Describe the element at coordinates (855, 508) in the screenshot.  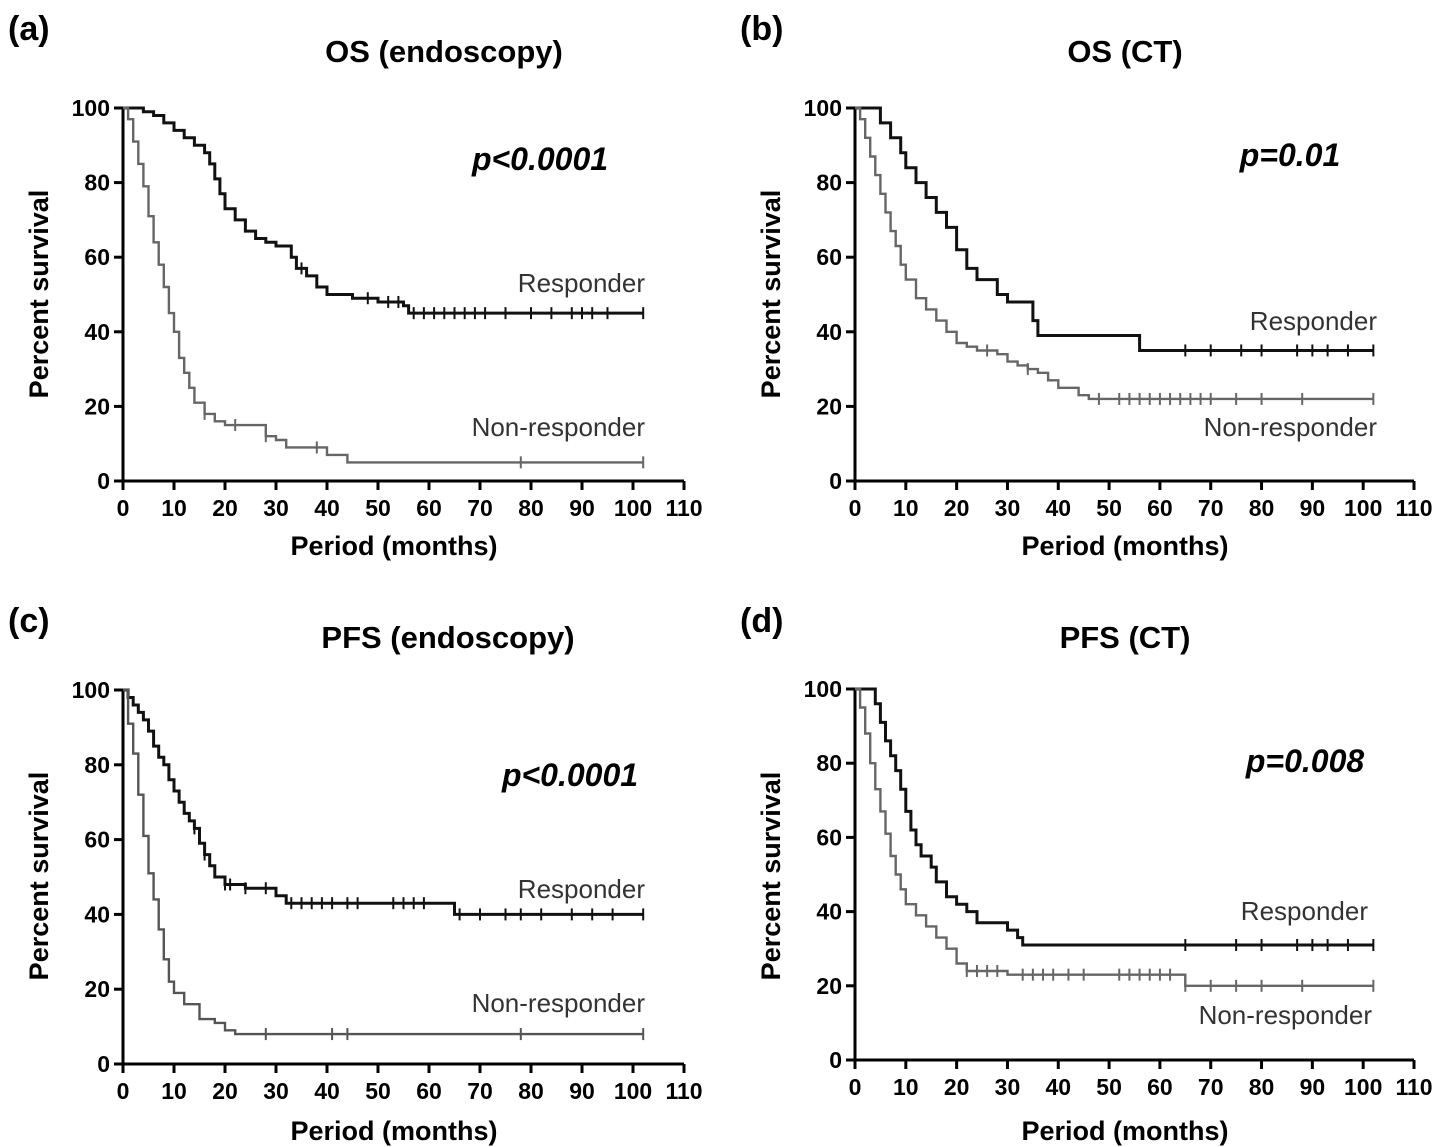
I see `panel-b-x-tick-label: 0` at that location.